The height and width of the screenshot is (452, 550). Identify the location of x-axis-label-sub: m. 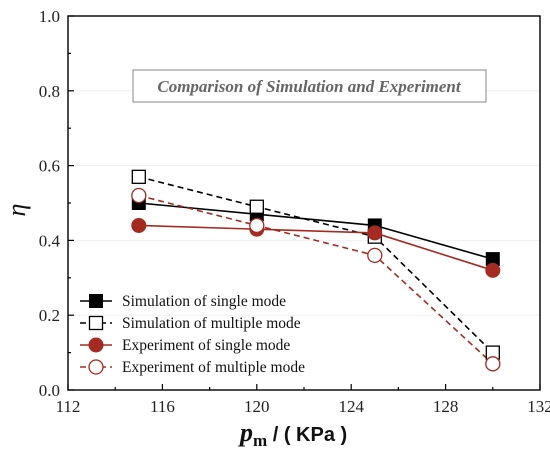
(260, 440).